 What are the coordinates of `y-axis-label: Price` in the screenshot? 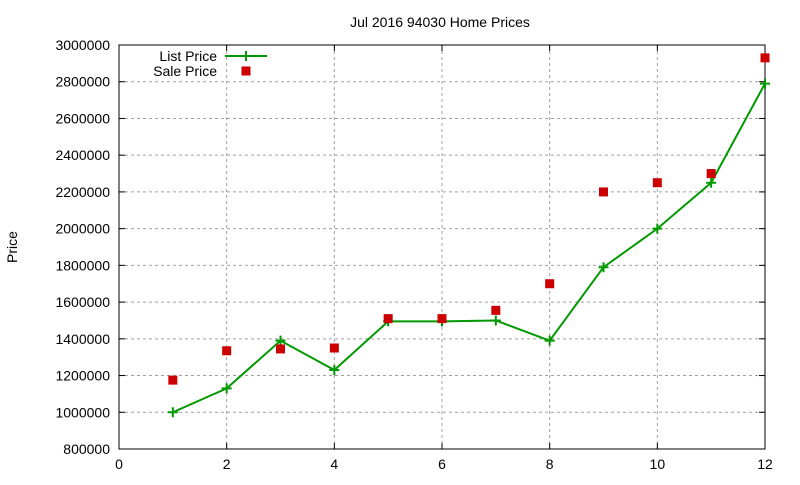 It's located at (12, 247).